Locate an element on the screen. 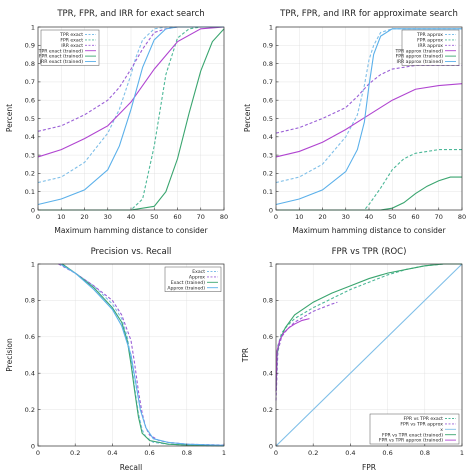 This screenshot has height=474, width=474. y-axis-label: TPR is located at coordinates (245, 355).